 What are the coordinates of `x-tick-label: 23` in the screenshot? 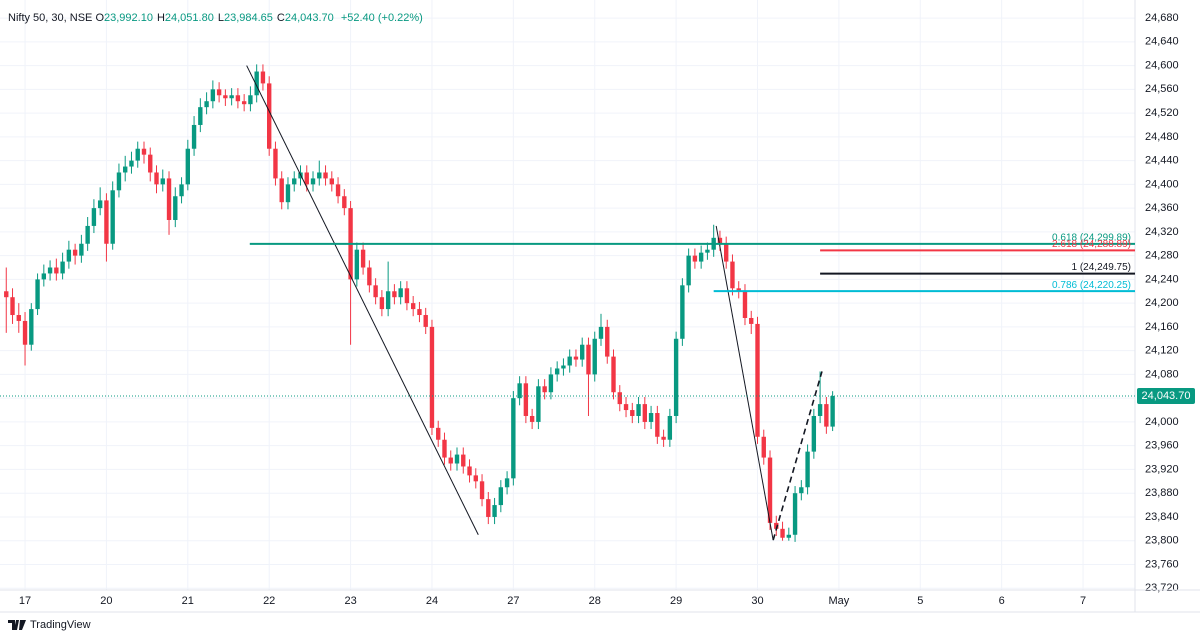 It's located at (350, 601).